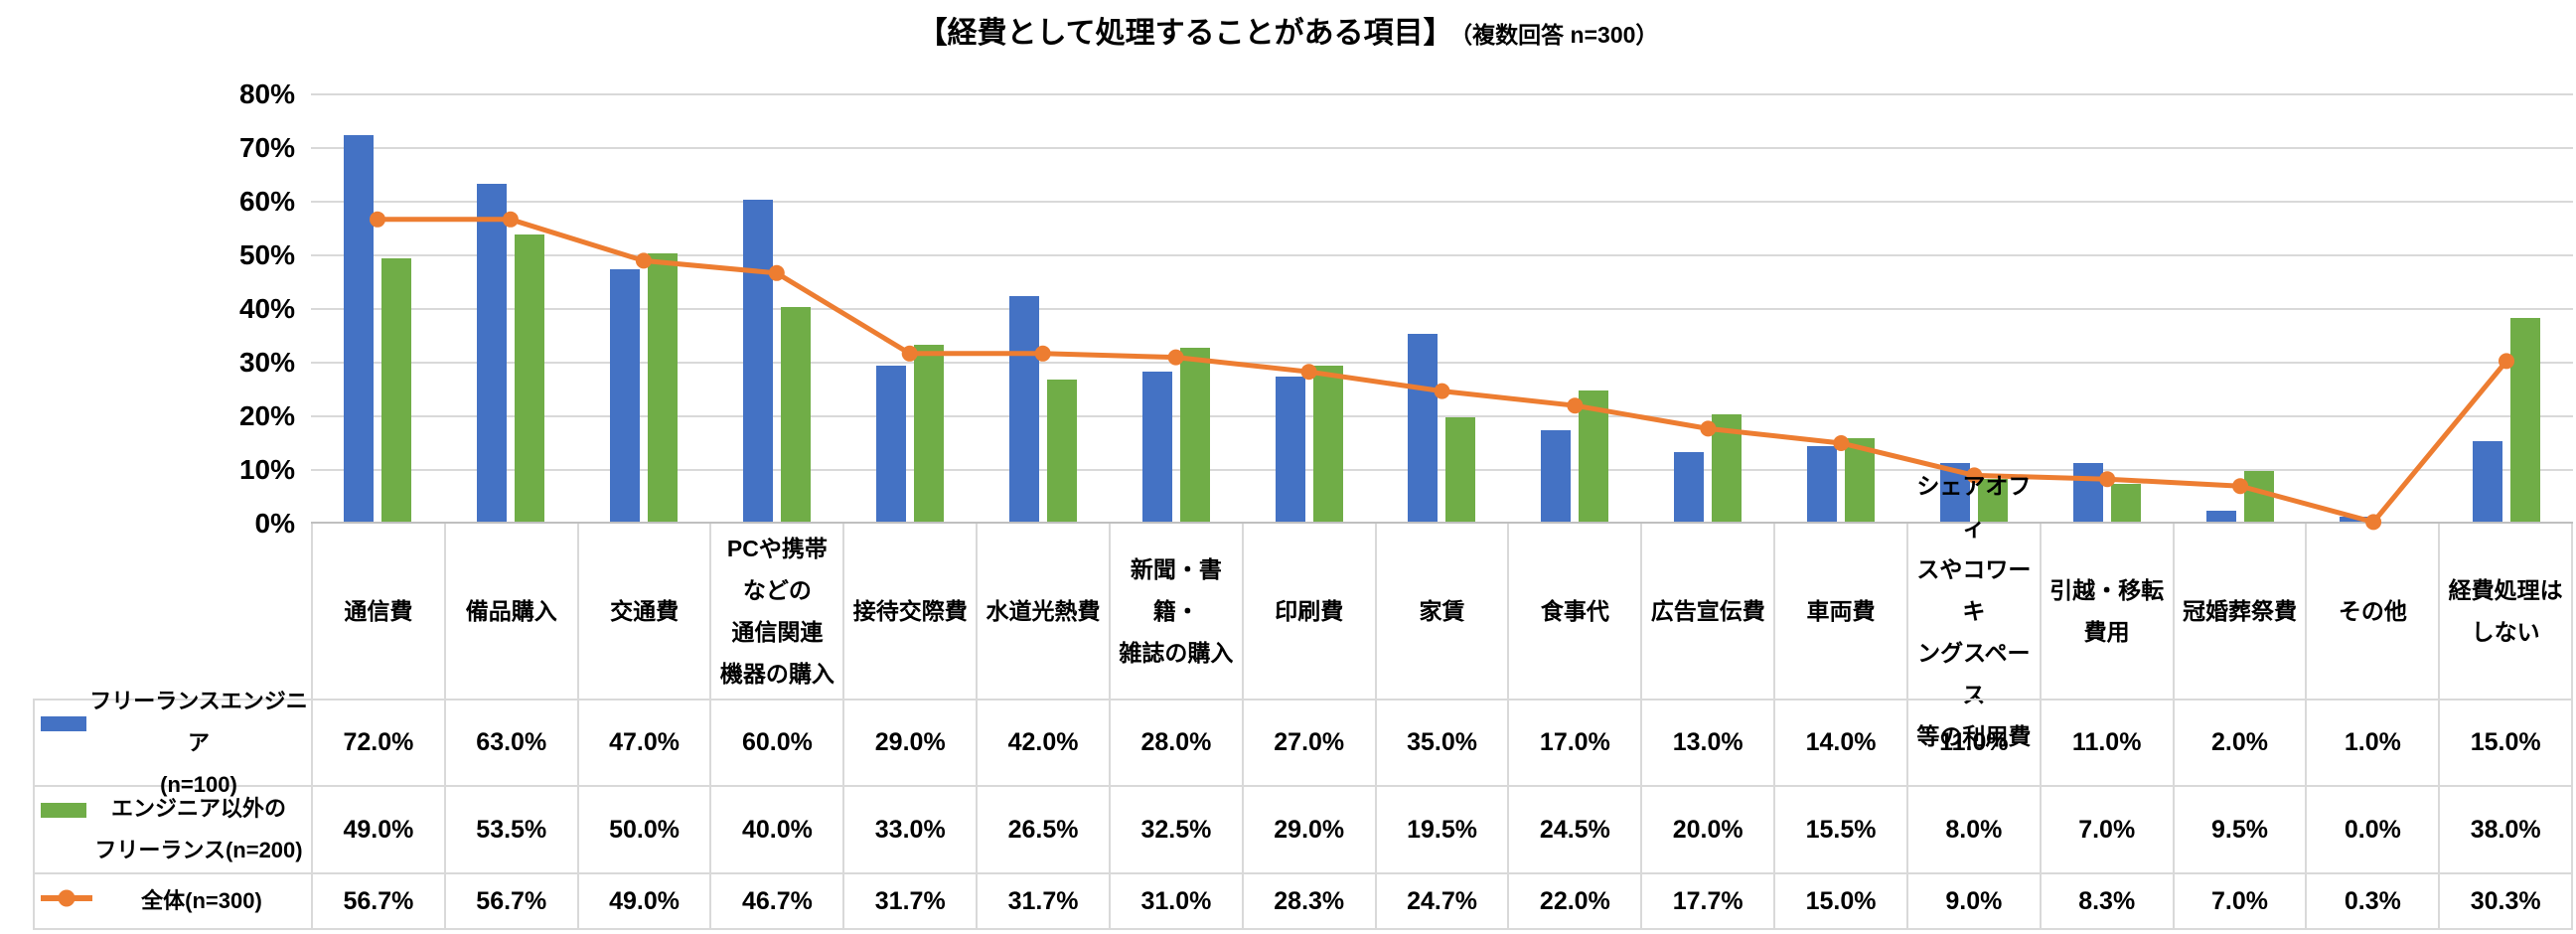 The height and width of the screenshot is (934, 2576). I want to click on y-axis-label: 40%, so click(266, 309).